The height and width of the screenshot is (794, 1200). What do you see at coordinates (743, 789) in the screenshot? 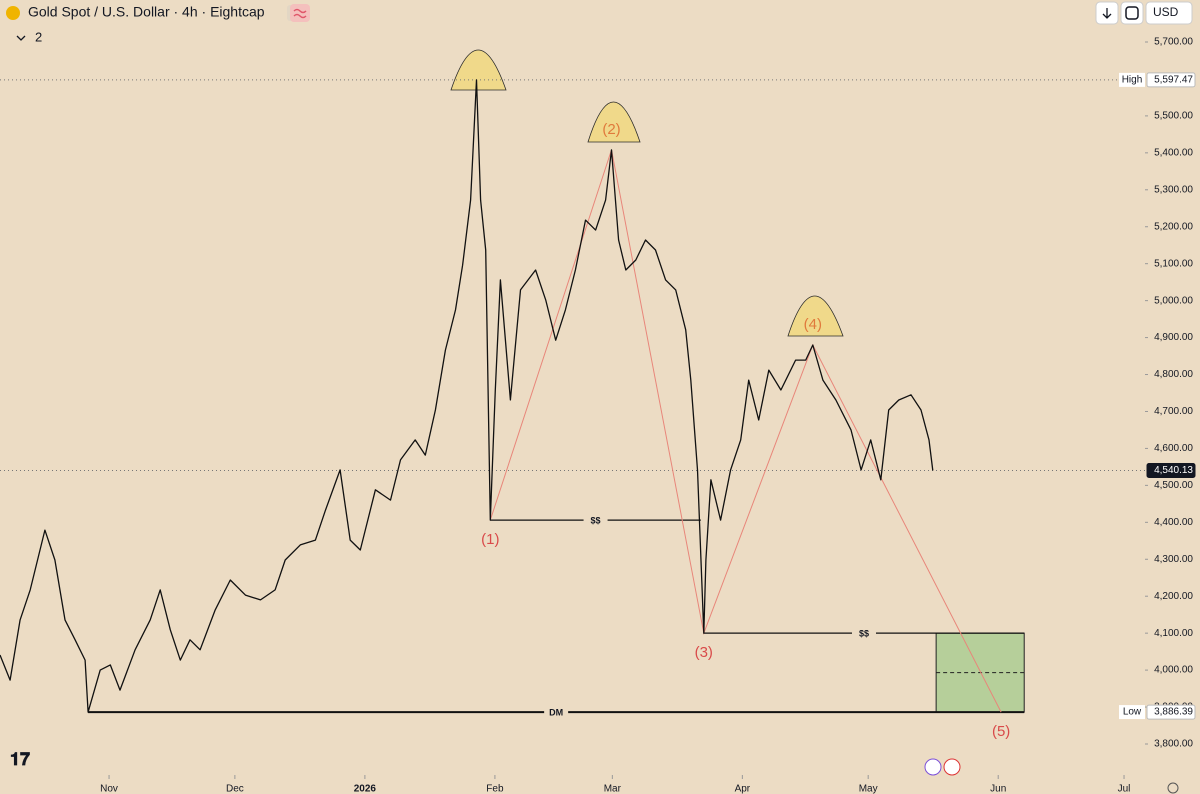
I see `x-tick-label: Apr` at bounding box center [743, 789].